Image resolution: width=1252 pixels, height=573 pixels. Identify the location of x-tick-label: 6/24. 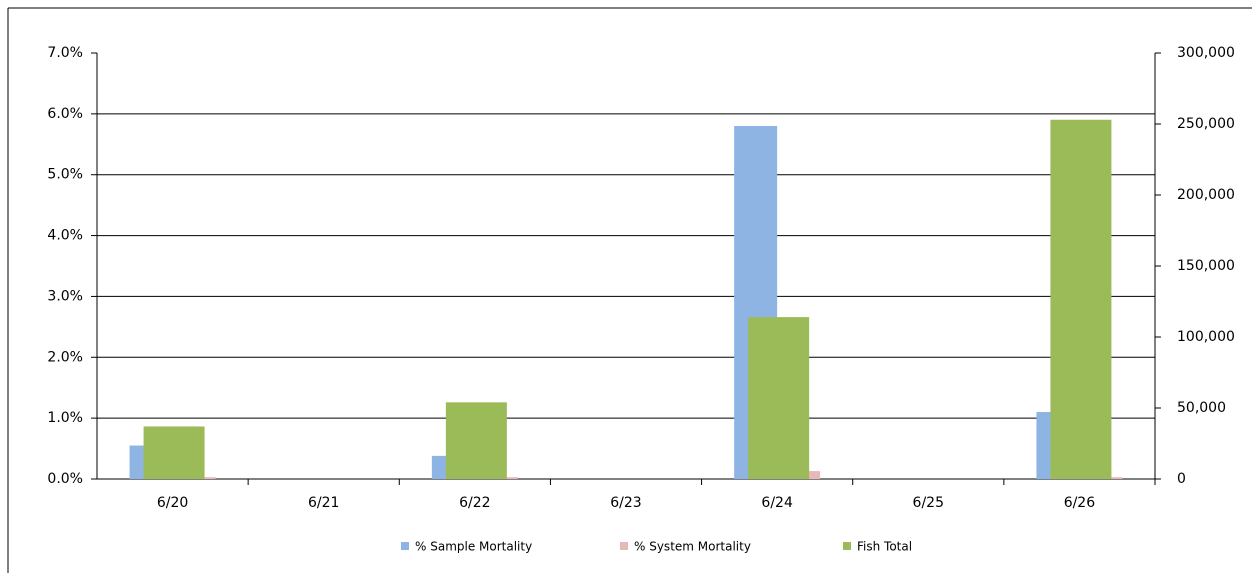
(777, 503).